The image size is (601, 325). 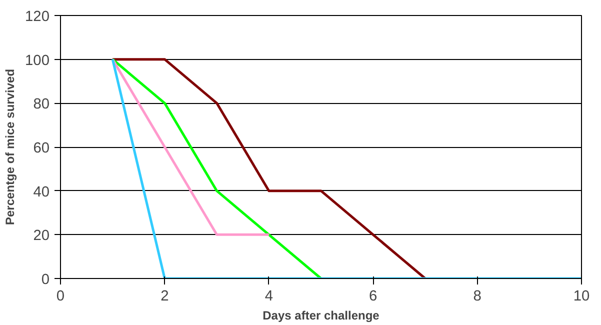 What do you see at coordinates (37, 60) in the screenshot?
I see `y-tick-label: 100` at bounding box center [37, 60].